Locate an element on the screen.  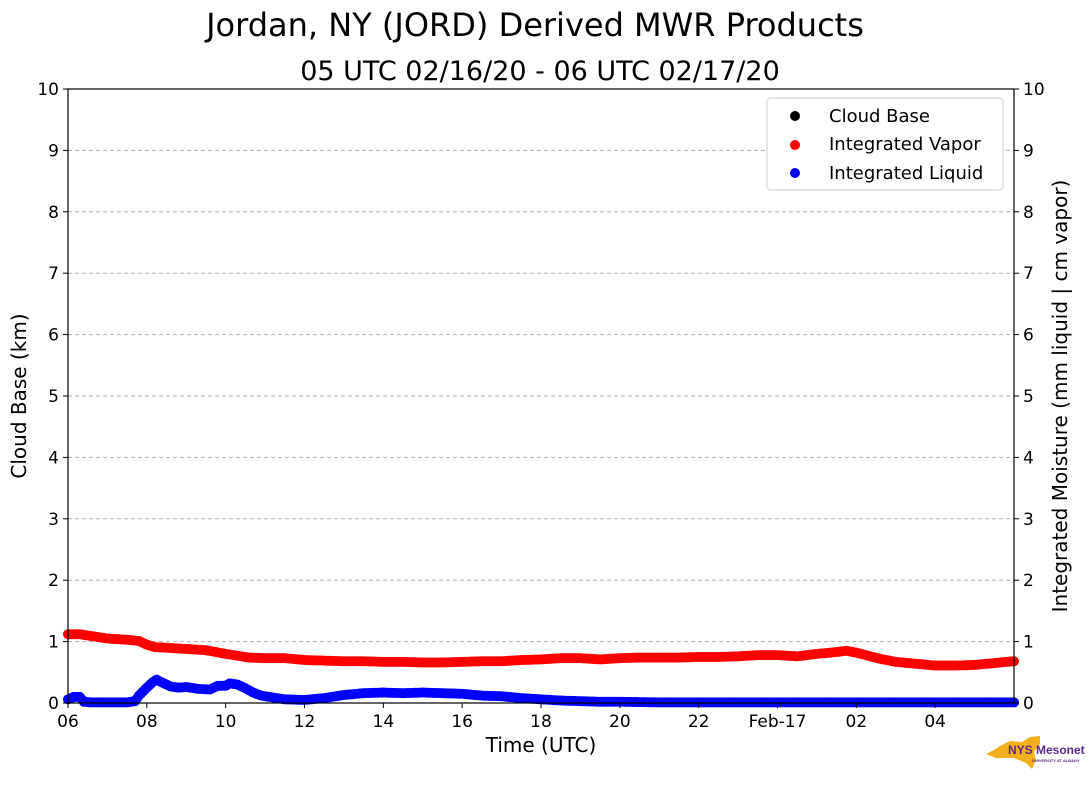
y-tick-label-left: 0 is located at coordinates (53, 704).